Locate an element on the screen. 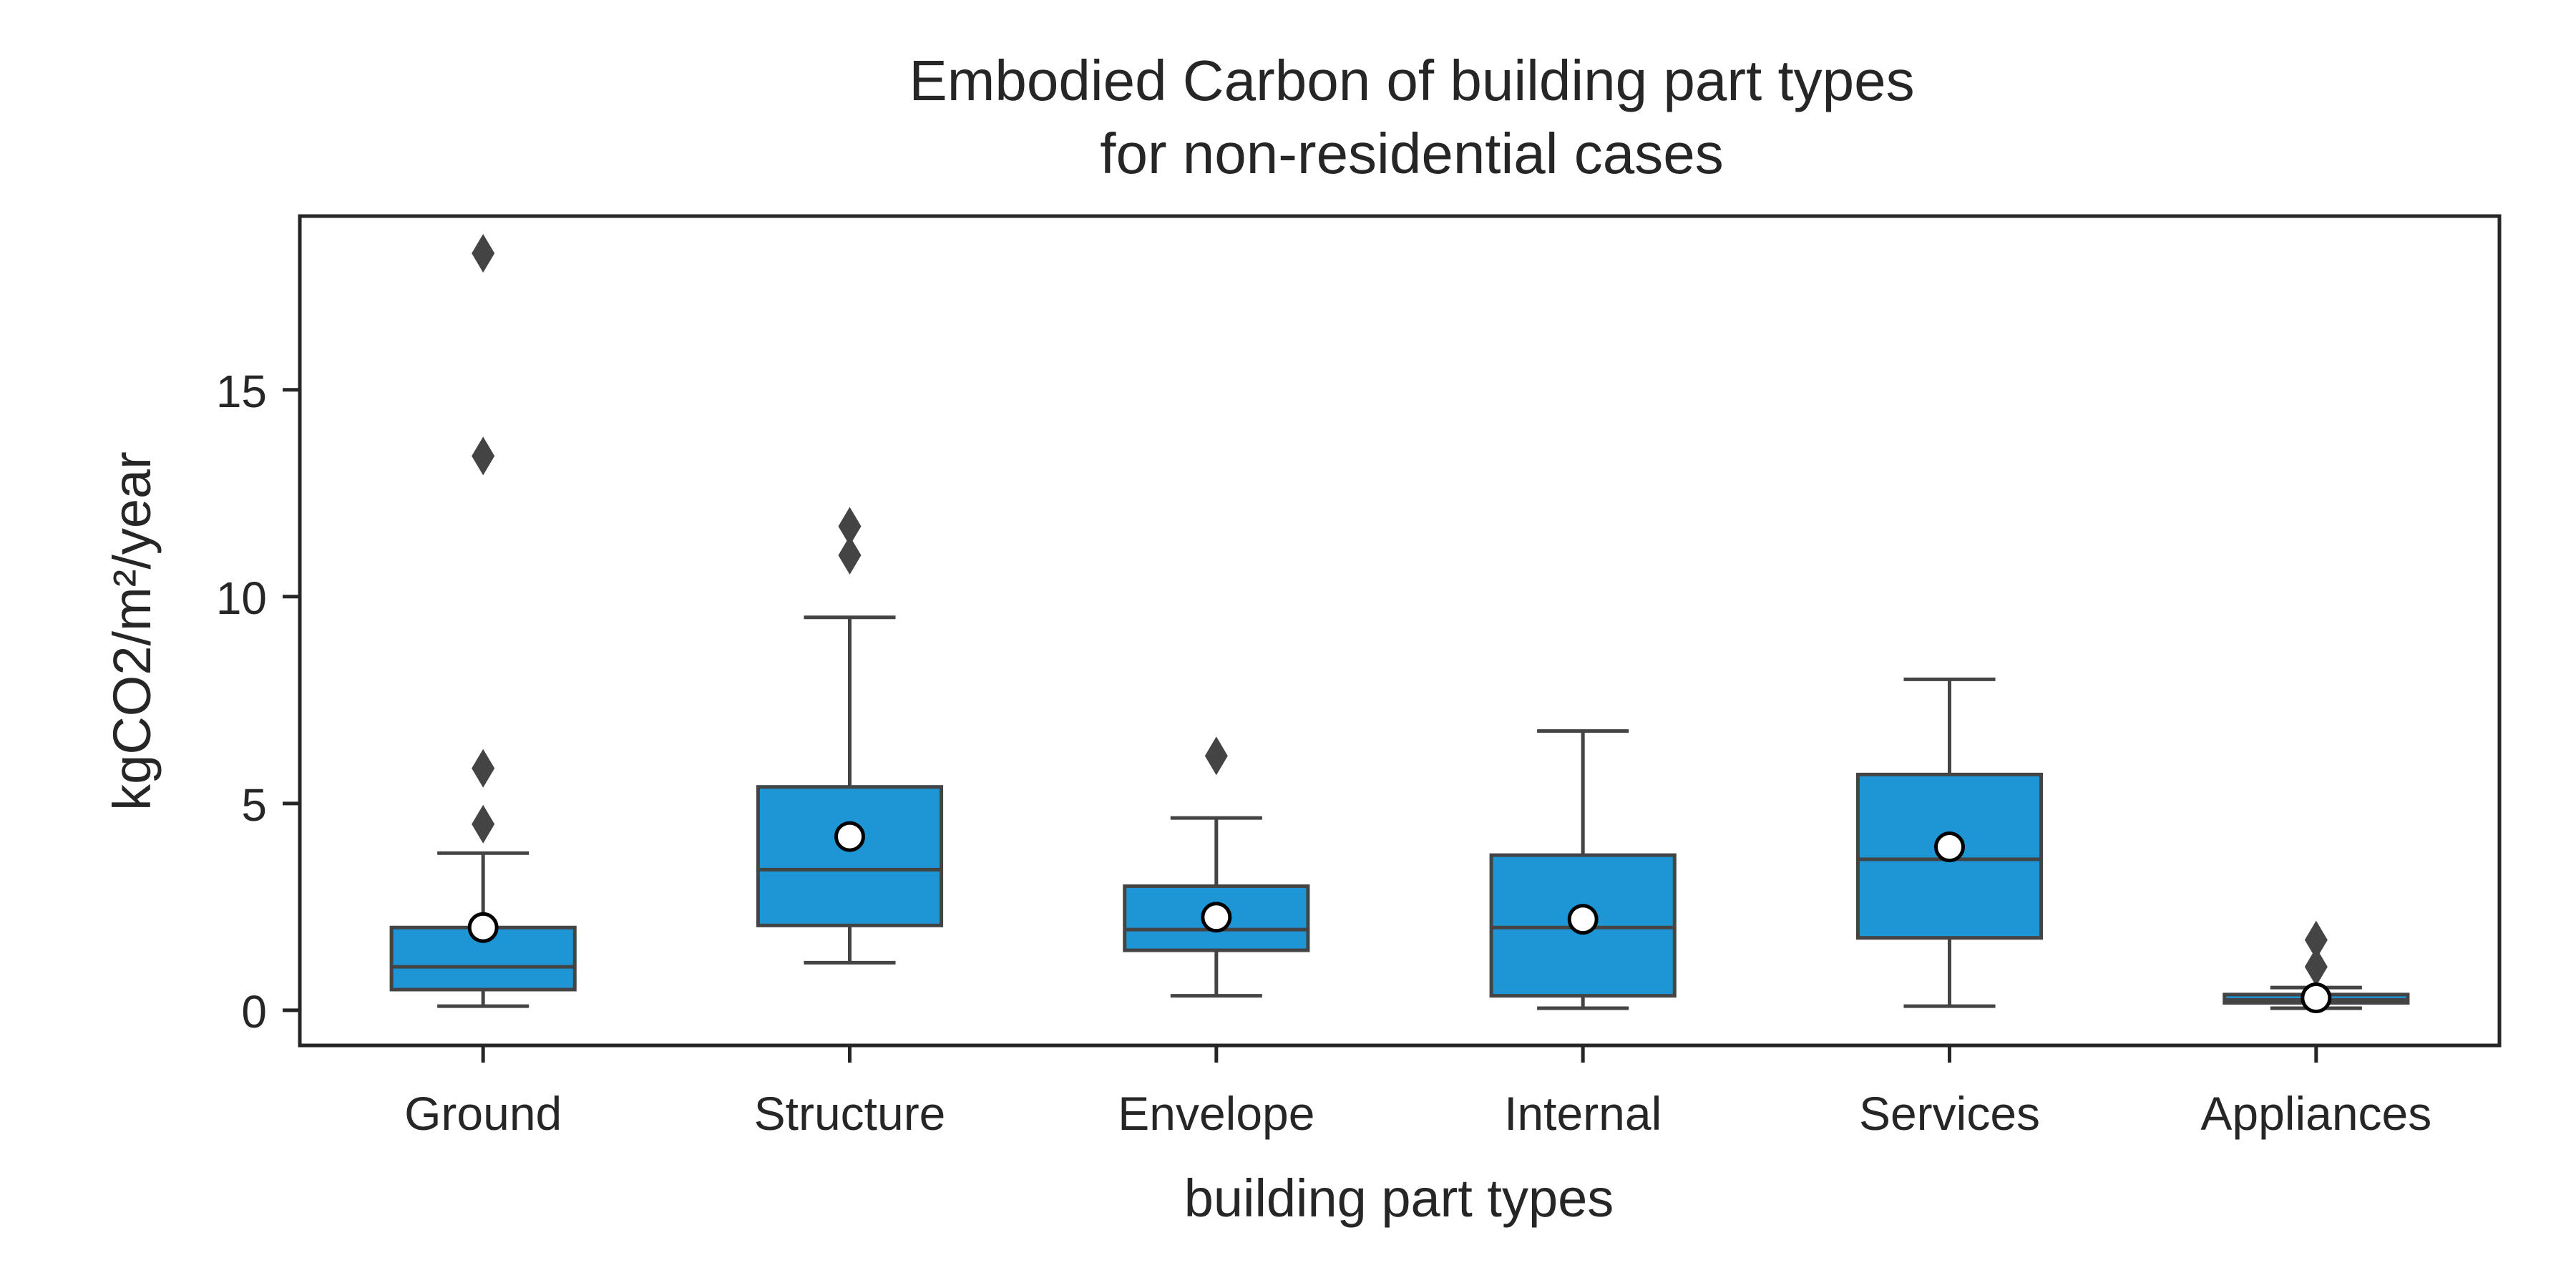 This screenshot has width=2576, height=1288. x-tick-label: Envelope is located at coordinates (1216, 1113).